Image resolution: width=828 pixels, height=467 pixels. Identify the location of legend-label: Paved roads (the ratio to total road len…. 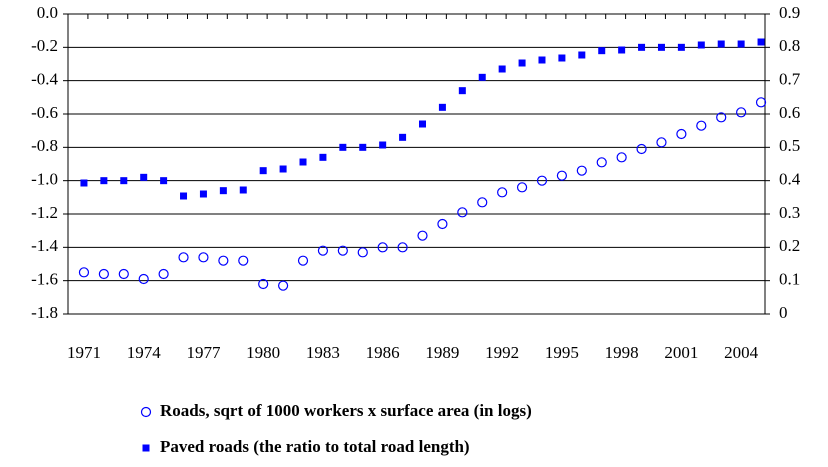
(315, 446).